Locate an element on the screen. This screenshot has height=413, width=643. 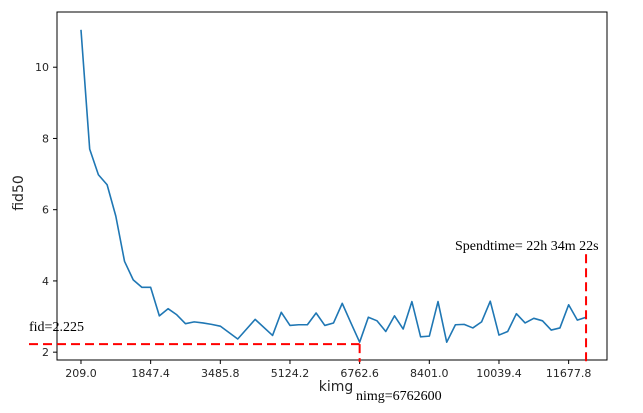
x-tick-label: 8401.0 is located at coordinates (429, 373).